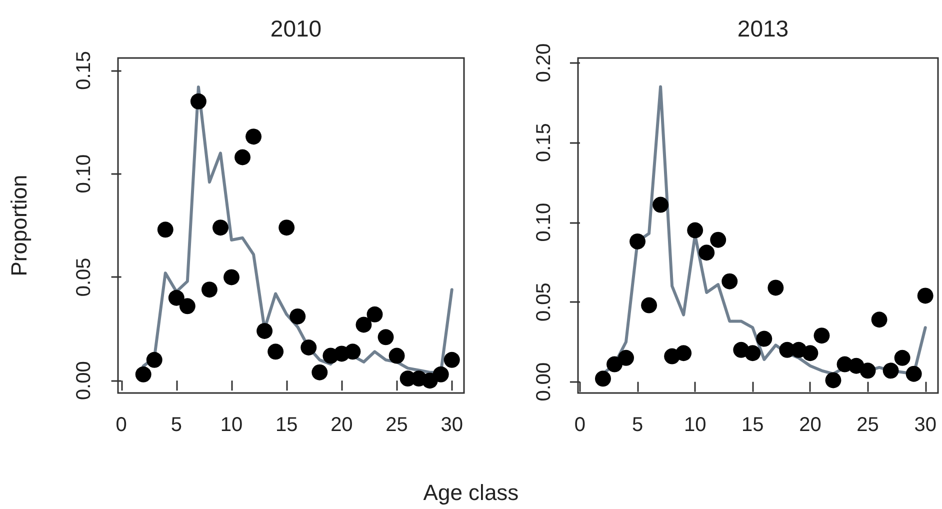 Image resolution: width=942 pixels, height=509 pixels. Describe the element at coordinates (544, 62) in the screenshot. I see `y-tick-label: 0.20` at that location.